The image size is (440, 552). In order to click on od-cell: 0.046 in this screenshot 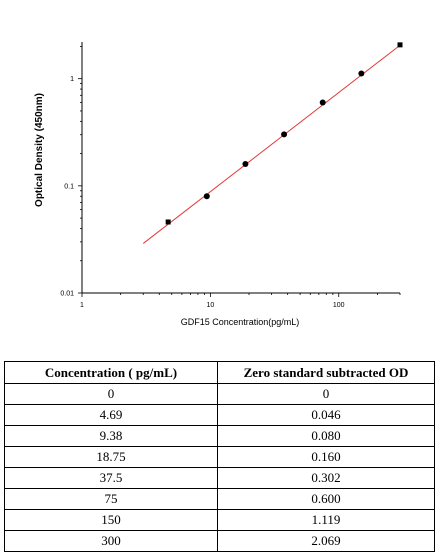, I will do `click(326, 415)`.